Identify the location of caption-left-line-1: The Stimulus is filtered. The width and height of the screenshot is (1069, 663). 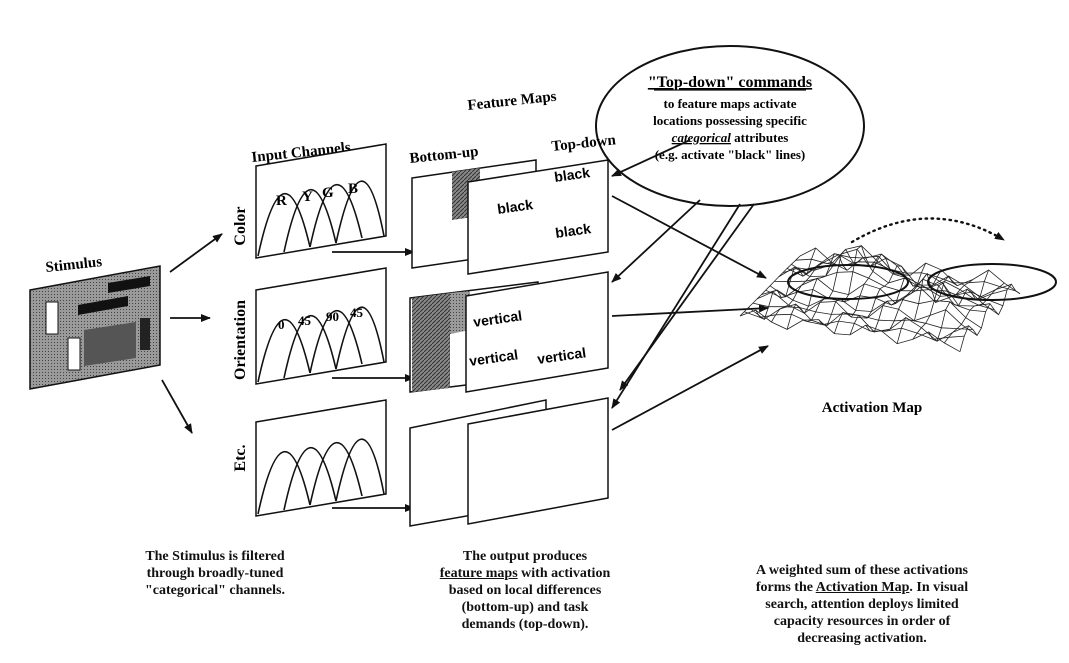
(215, 556).